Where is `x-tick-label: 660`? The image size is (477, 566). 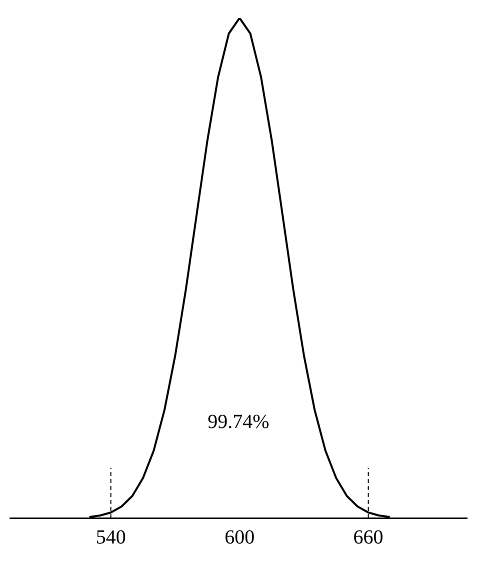
x-tick-label: 660 is located at coordinates (368, 537).